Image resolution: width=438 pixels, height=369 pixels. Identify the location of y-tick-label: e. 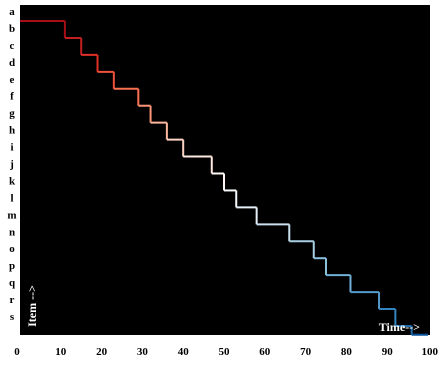
(12, 80).